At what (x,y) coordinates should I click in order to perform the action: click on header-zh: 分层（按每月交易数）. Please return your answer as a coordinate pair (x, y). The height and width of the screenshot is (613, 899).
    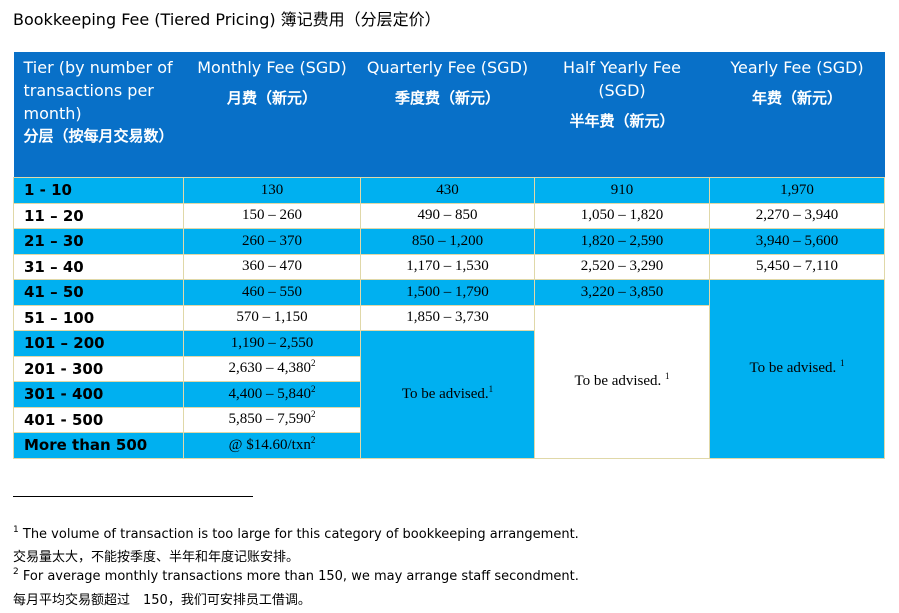
    Looking at the image, I should click on (98, 136).